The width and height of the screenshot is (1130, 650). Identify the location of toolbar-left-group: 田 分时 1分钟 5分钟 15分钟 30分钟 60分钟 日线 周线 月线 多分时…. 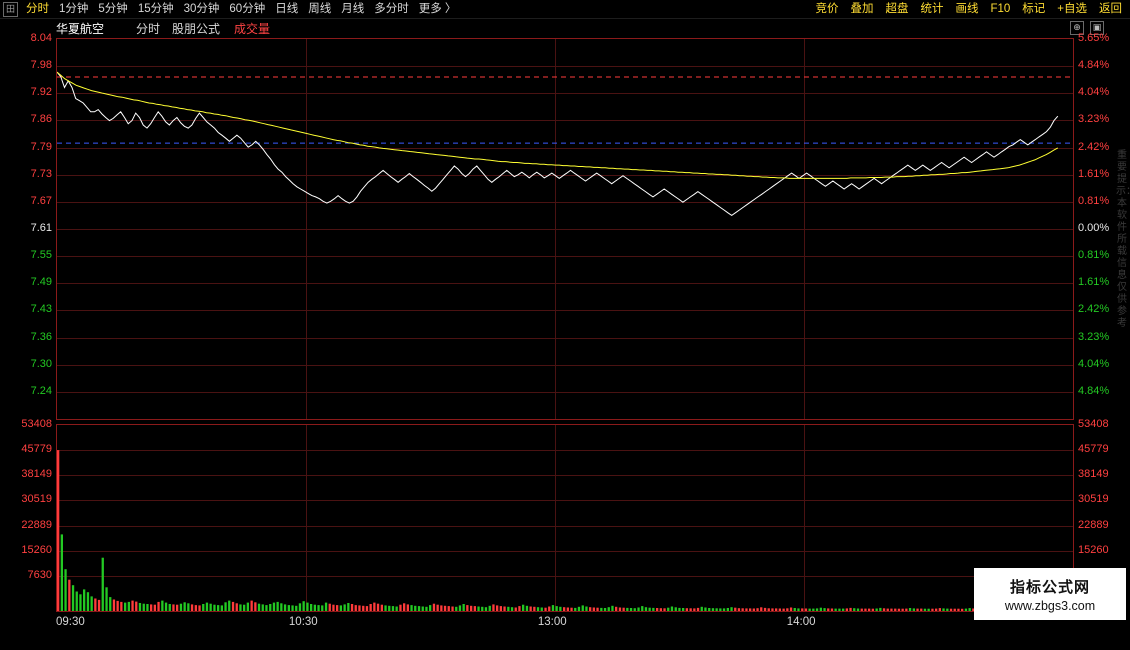
(230, 9).